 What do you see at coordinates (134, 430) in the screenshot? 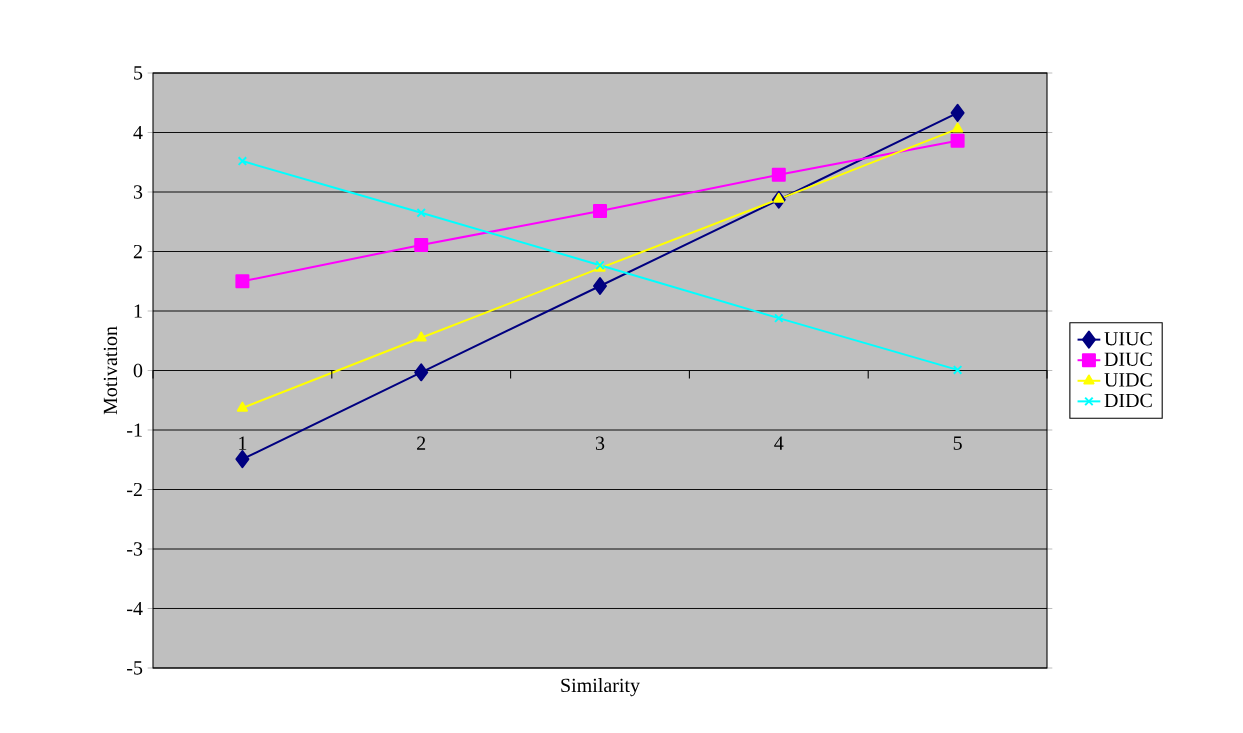
I see `y-tick-label: -1` at bounding box center [134, 430].